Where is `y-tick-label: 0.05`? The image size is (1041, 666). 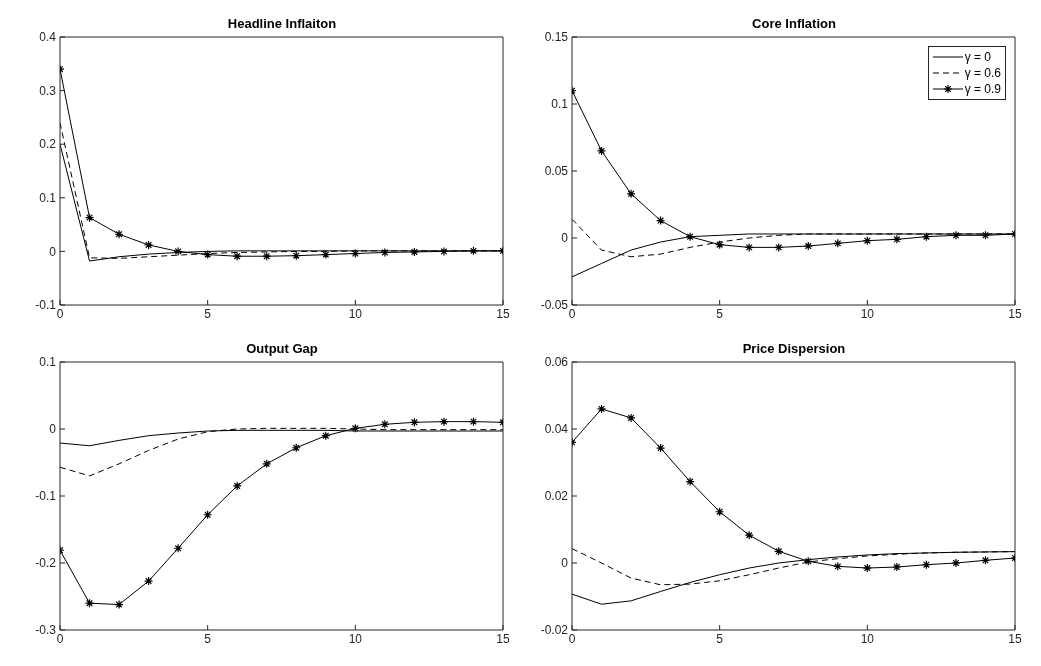 y-tick-label: 0.05 is located at coordinates (556, 171).